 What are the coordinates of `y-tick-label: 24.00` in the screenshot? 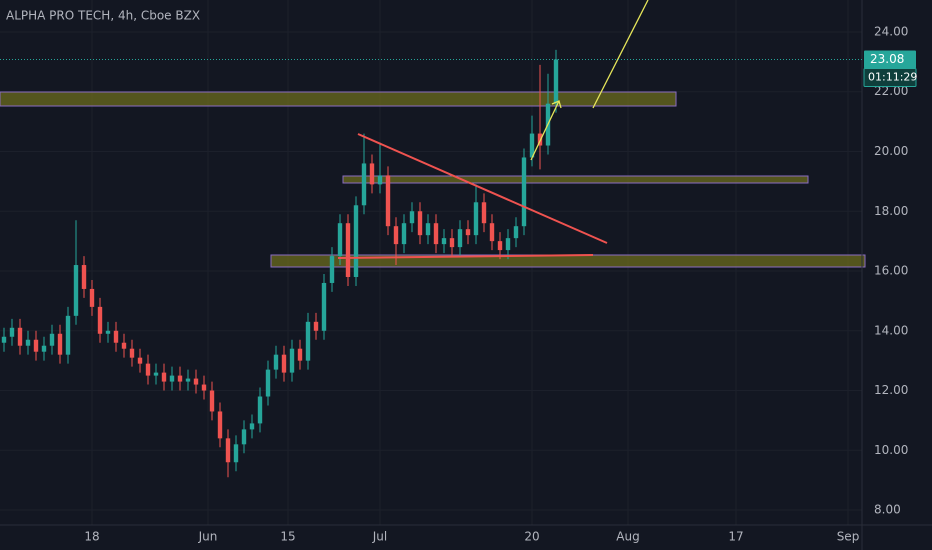 It's located at (891, 31).